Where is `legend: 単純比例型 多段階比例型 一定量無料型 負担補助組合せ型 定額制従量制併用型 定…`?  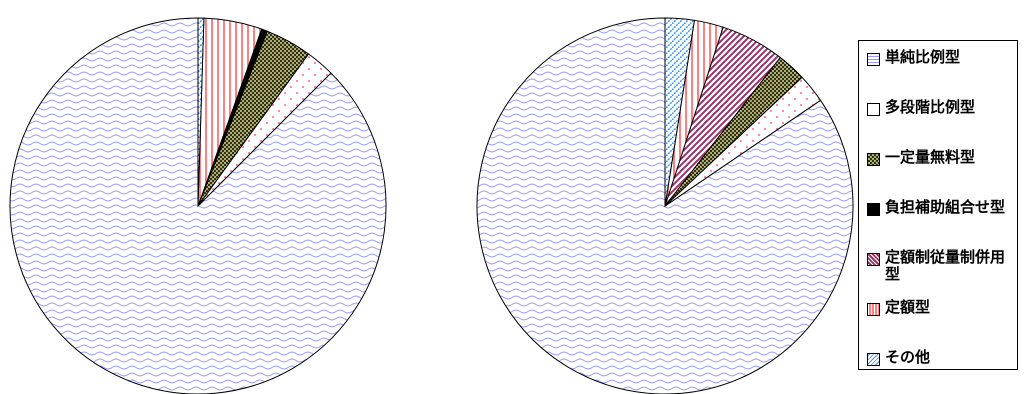
legend: 単純比例型 多段階比例型 一定量無料型 負担補助組合せ型 定額制従量制併用型 定… is located at coordinates (938, 205).